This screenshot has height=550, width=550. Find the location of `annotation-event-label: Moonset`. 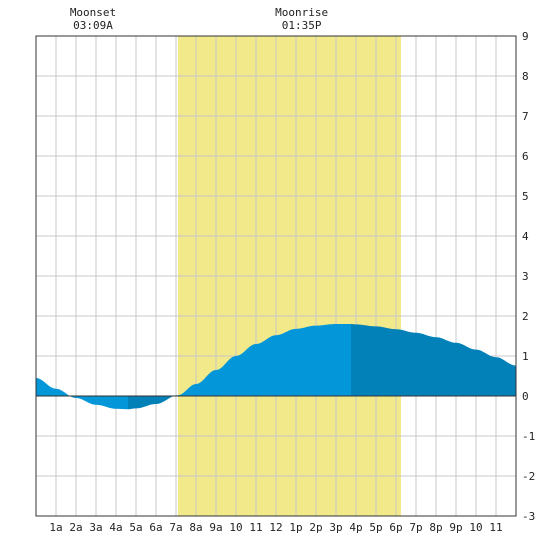

annotation-event-label: Moonset is located at coordinates (93, 12).